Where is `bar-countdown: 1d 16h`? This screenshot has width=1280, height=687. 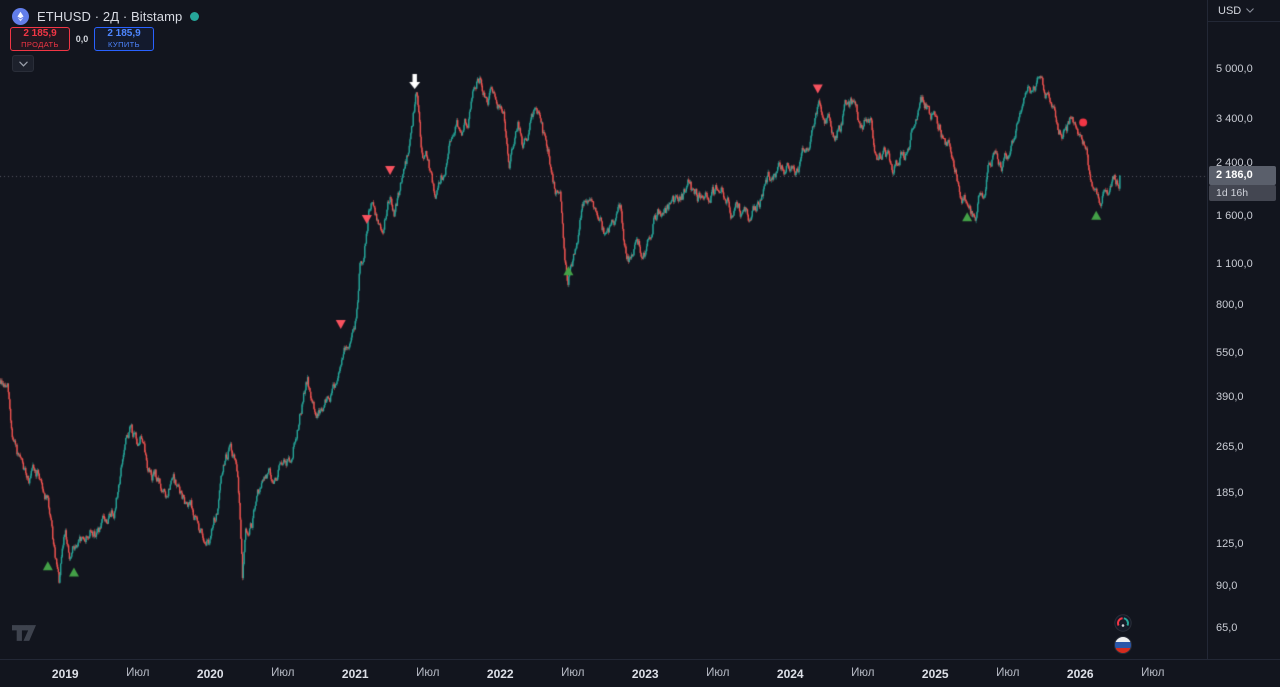 bar-countdown: 1d 16h is located at coordinates (1242, 192).